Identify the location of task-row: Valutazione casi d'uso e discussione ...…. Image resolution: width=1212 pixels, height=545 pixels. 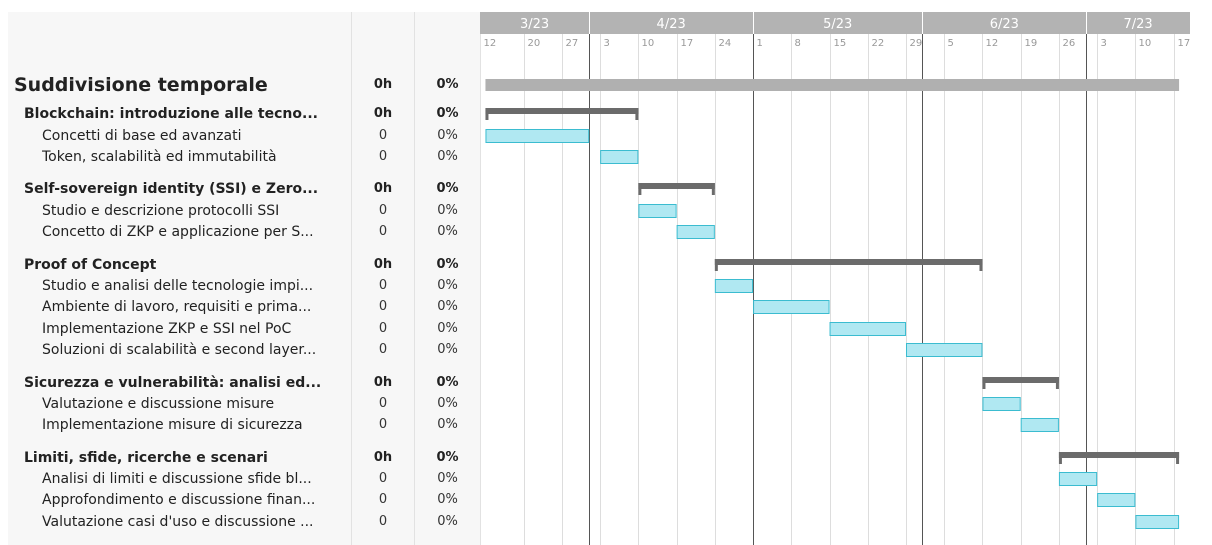
(244, 522).